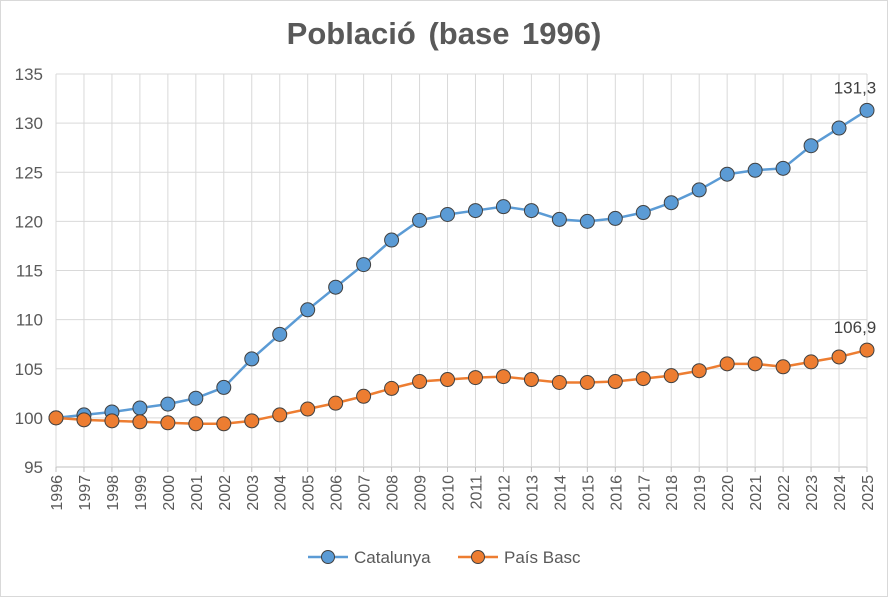  Describe the element at coordinates (281, 493) in the screenshot. I see `x-tick-label: 2004` at that location.